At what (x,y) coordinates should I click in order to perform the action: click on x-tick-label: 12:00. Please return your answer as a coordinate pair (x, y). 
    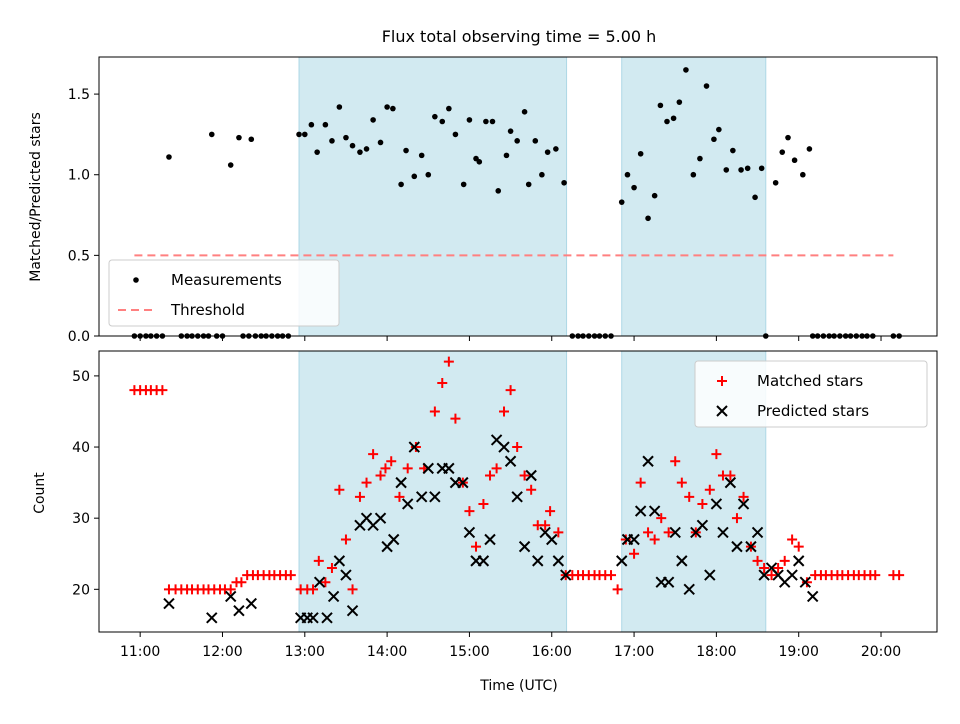
    Looking at the image, I should click on (222, 652).